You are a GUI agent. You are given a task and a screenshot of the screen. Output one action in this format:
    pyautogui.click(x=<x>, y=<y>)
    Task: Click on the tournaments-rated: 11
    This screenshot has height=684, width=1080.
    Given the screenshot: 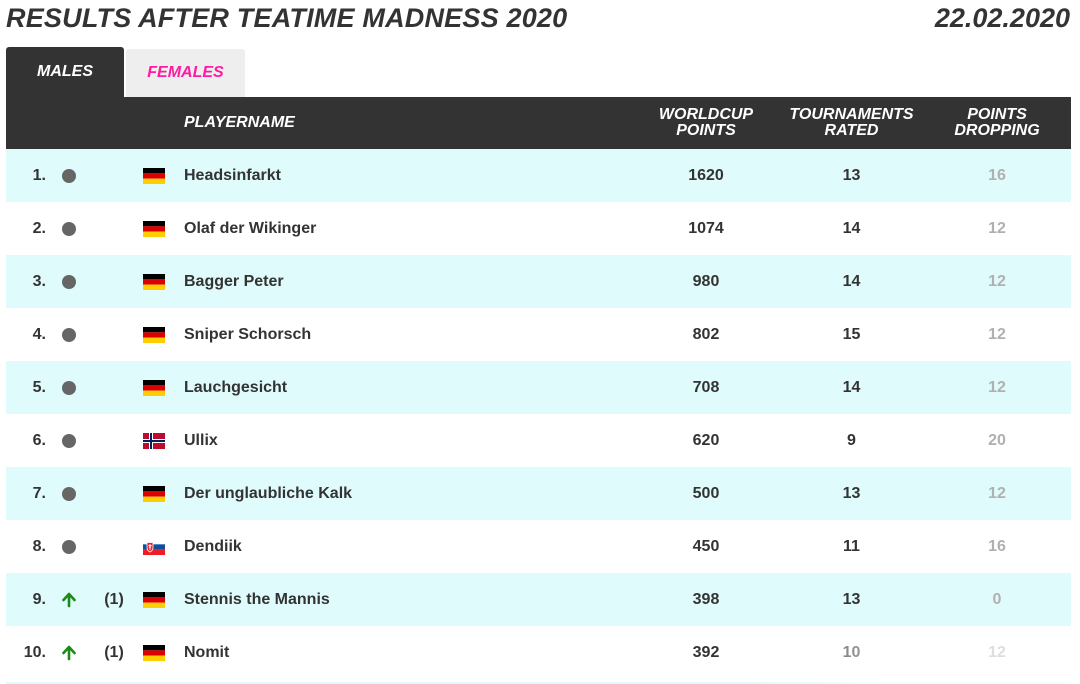 What is the action you would take?
    pyautogui.click(x=851, y=546)
    